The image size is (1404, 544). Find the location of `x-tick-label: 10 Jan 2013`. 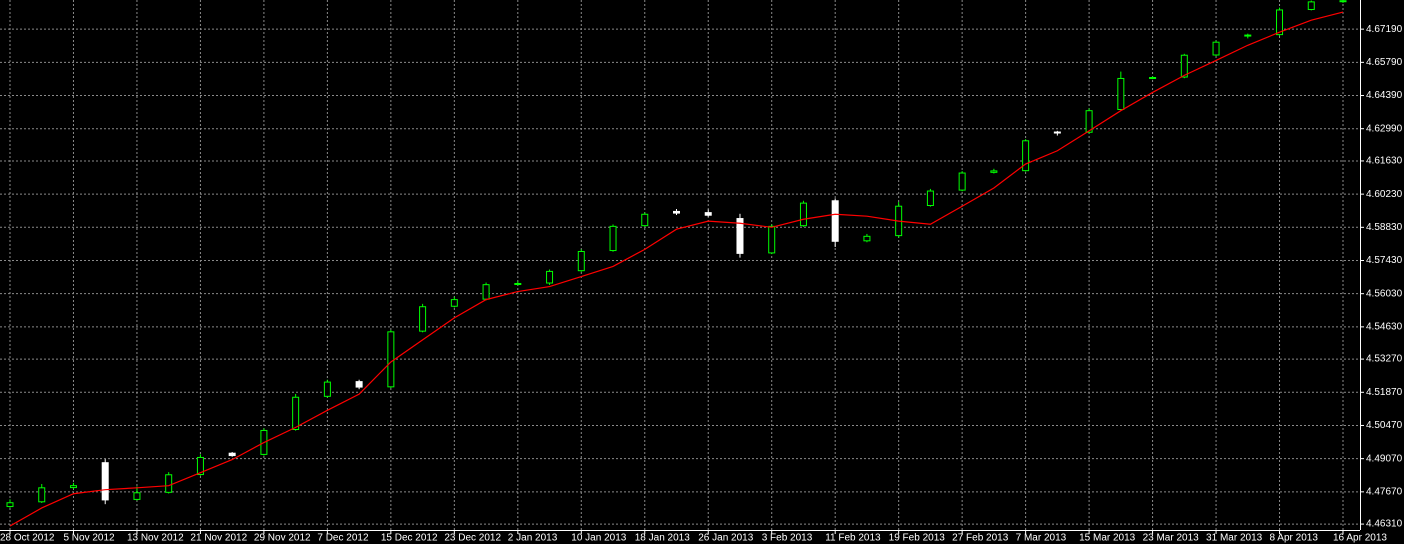

x-tick-label: 10 Jan 2013 is located at coordinates (598, 538).